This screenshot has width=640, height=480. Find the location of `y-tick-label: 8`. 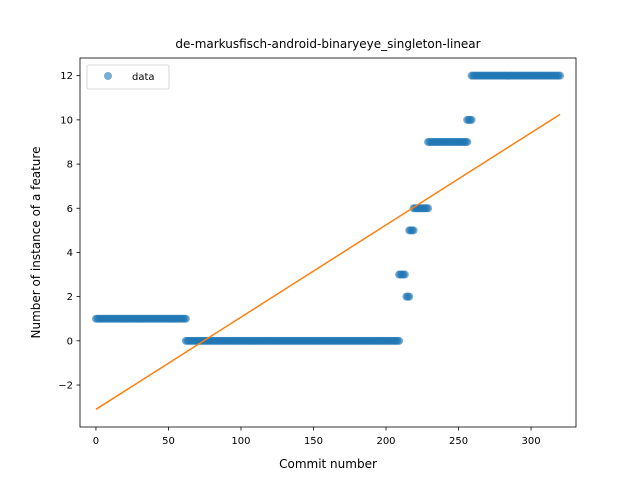

y-tick-label: 8 is located at coordinates (70, 165).